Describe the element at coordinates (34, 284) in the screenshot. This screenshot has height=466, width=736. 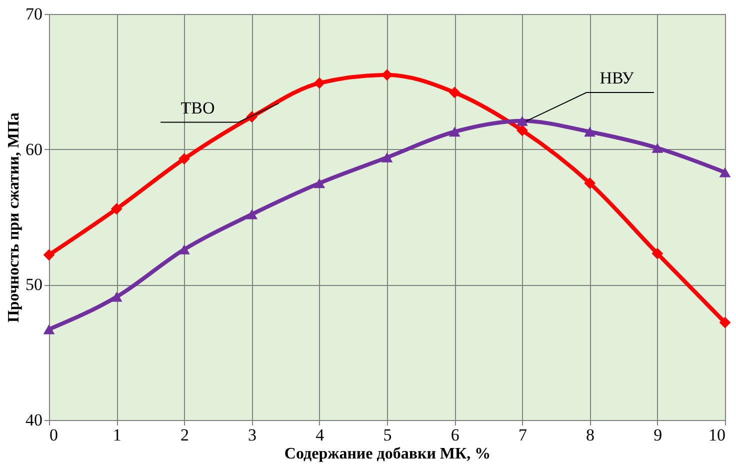
I see `y-tick-label: 50` at that location.